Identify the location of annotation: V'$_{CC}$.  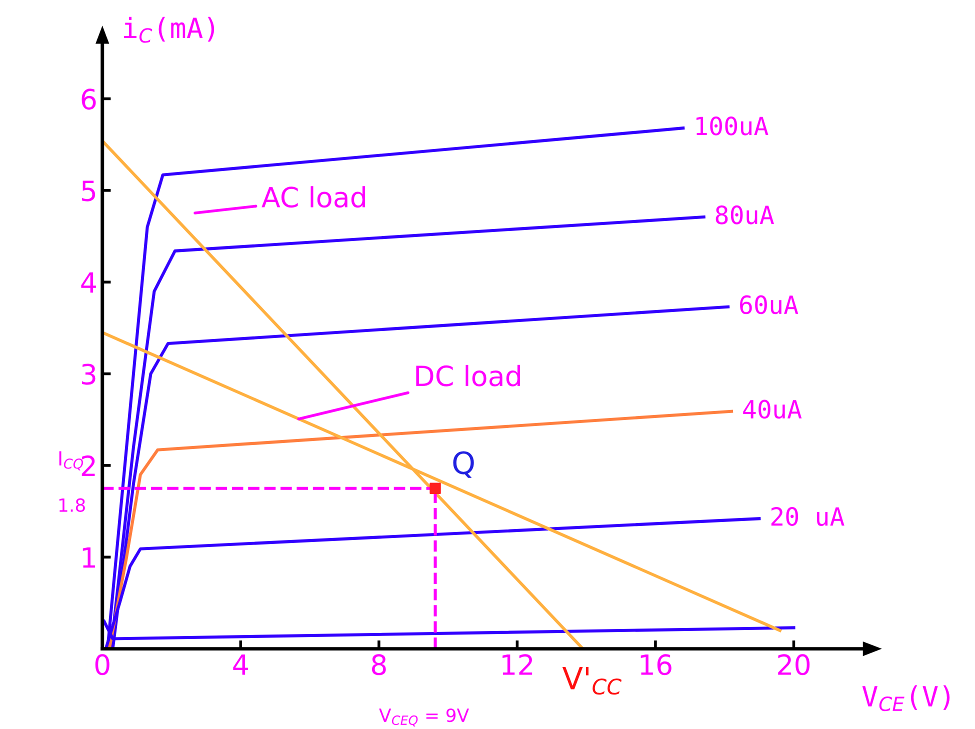
(592, 681).